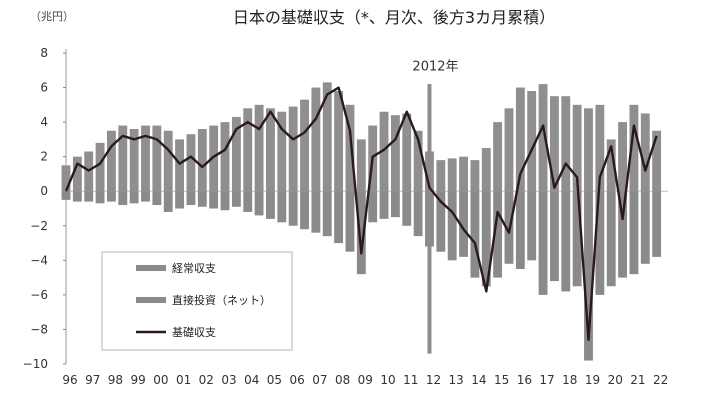 The height and width of the screenshot is (400, 726). Describe the element at coordinates (435, 206) in the screenshot. I see `annotation-group: 2012年` at that location.